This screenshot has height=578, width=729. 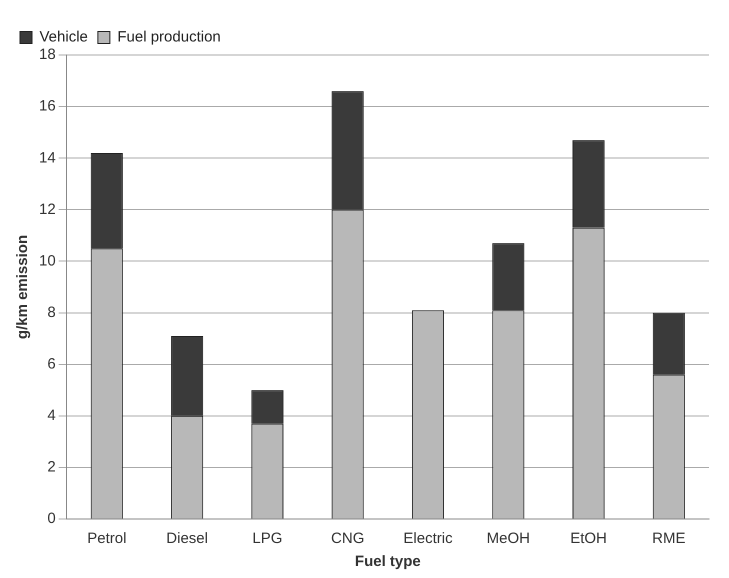 I want to click on legend-label: Vehicle, so click(x=64, y=37).